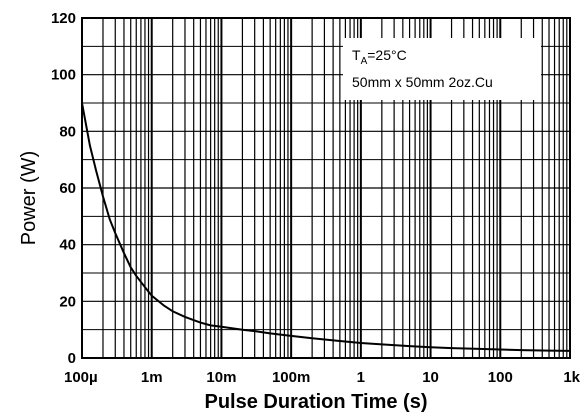 This screenshot has height=414, width=585. What do you see at coordinates (356, 55) in the screenshot?
I see `annotation-t: T` at bounding box center [356, 55].